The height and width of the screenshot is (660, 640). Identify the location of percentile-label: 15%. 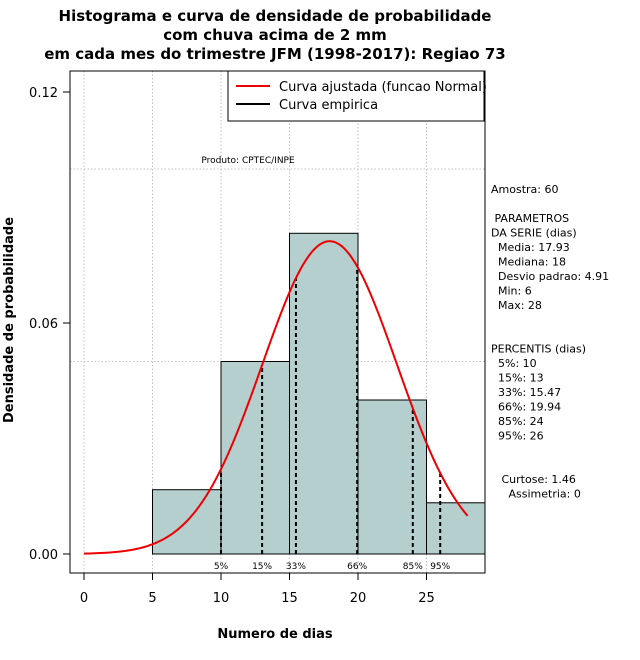
(262, 567).